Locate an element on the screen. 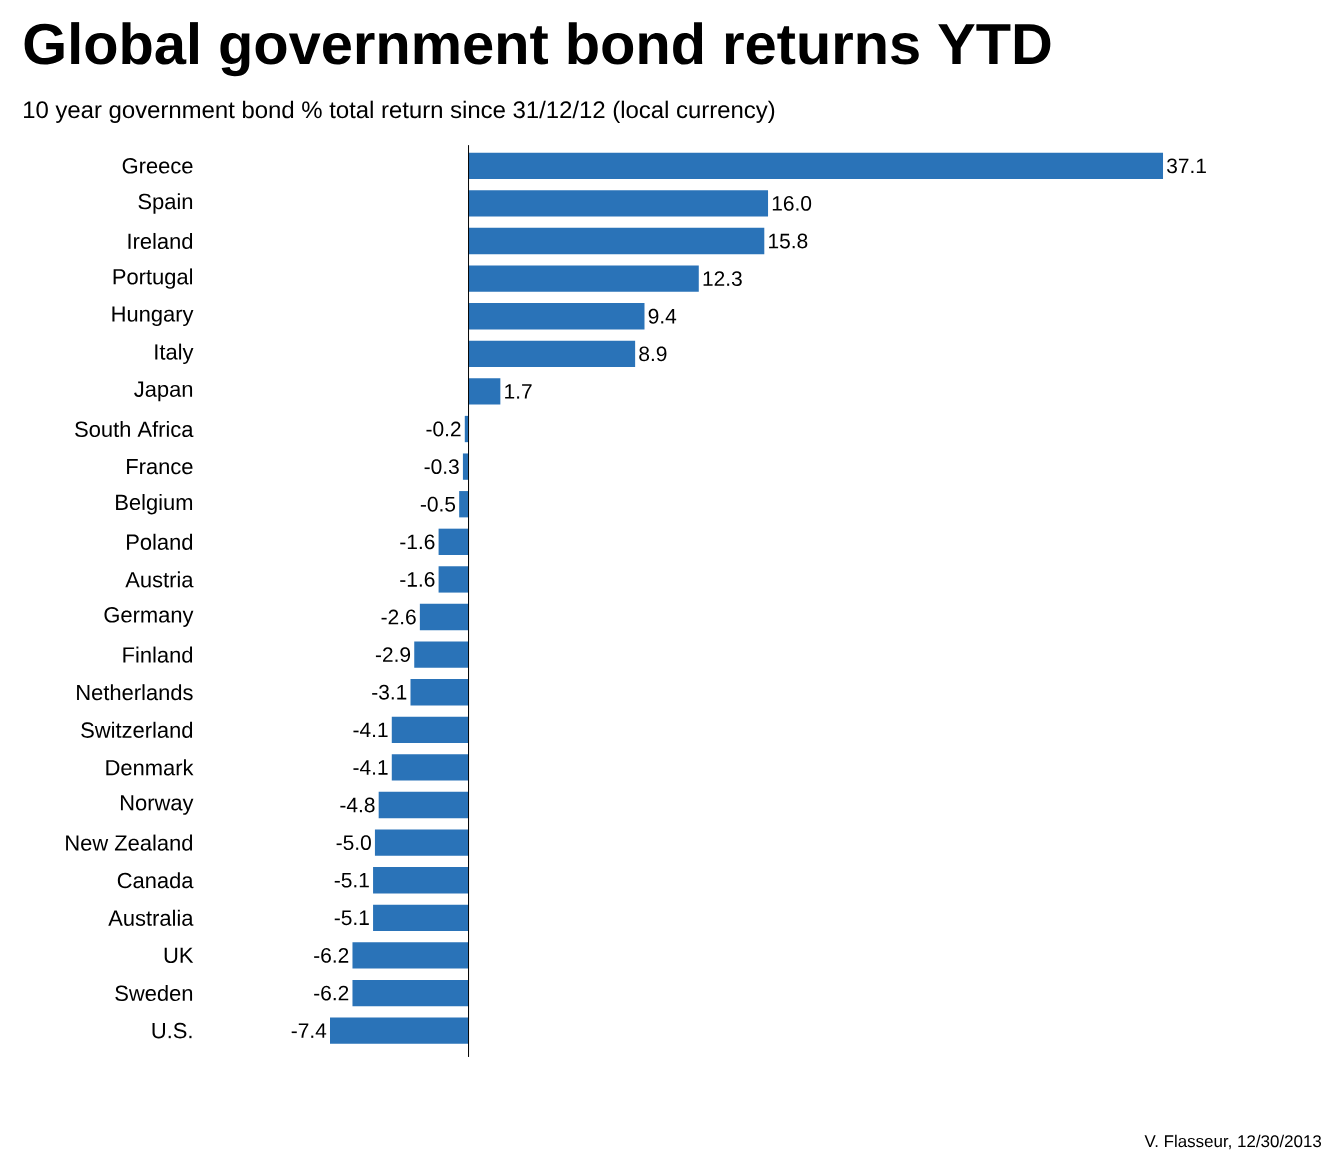 This screenshot has height=1154, width=1331. y-tick-label: Italy is located at coordinates (174, 354).